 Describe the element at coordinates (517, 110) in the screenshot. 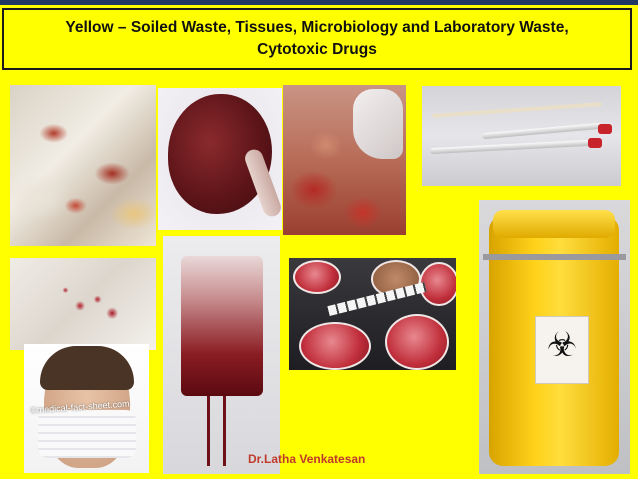

I see `swab-shape` at that location.